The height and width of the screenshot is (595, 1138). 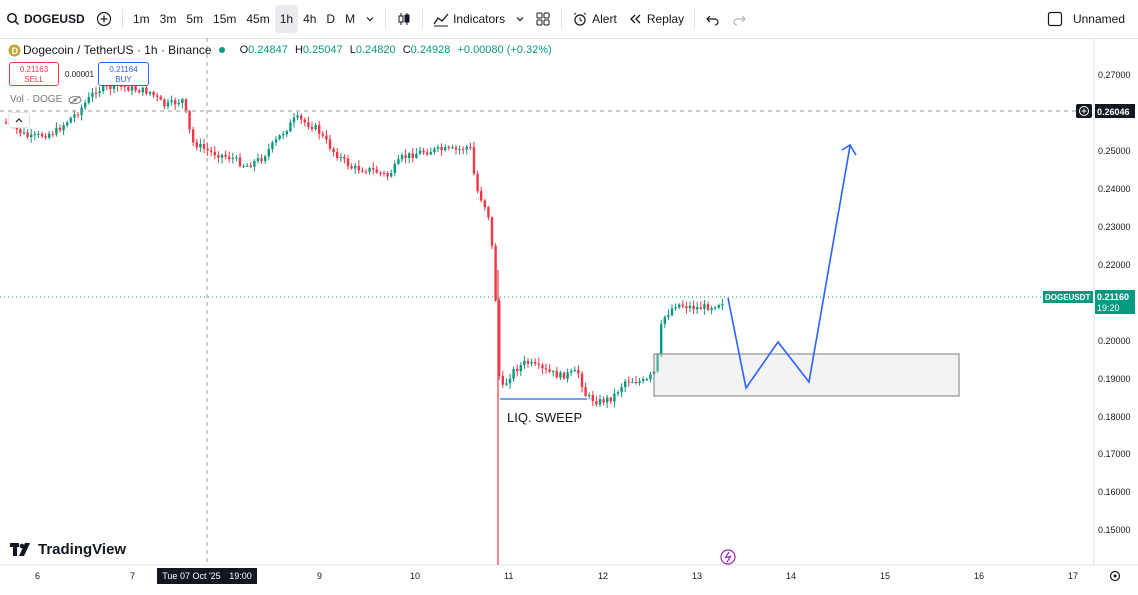 What do you see at coordinates (806, 375) in the screenshot?
I see `demand-zone-rectangle` at bounding box center [806, 375].